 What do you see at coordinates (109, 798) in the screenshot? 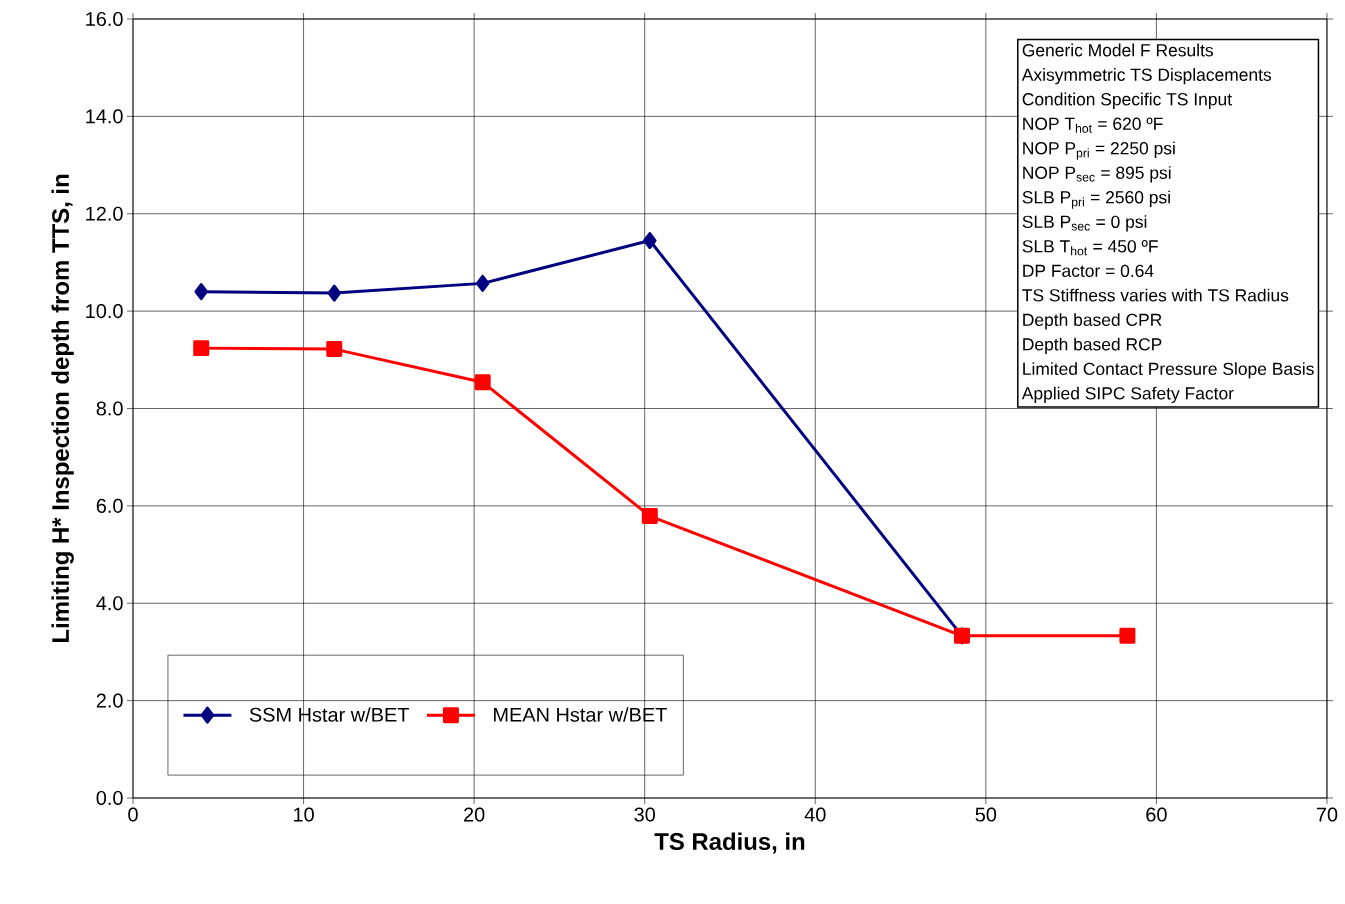
I see `y-tick-label: 0.0` at bounding box center [109, 798].